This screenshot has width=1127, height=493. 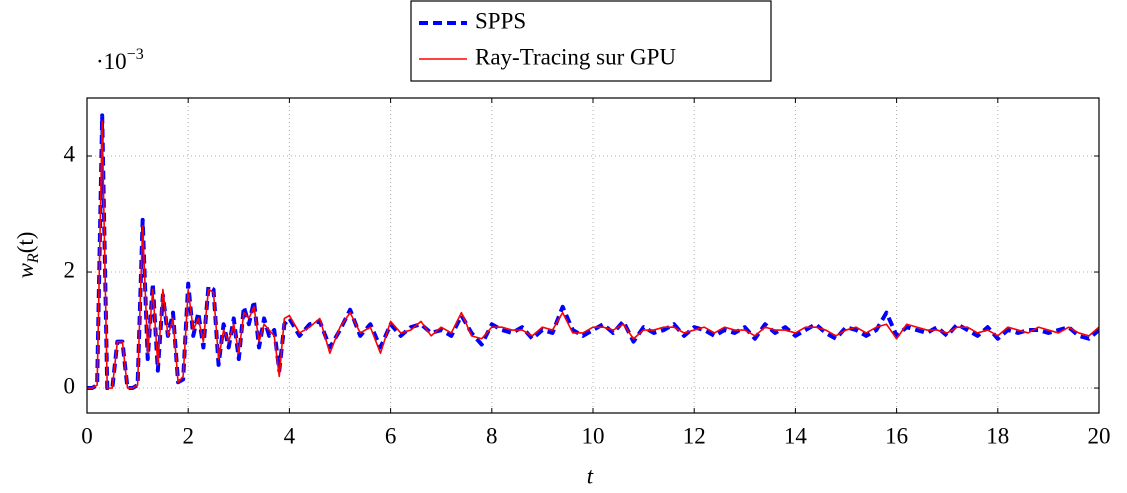 I want to click on legend-label: Ray-Tracing sur GPU, so click(x=575, y=56).